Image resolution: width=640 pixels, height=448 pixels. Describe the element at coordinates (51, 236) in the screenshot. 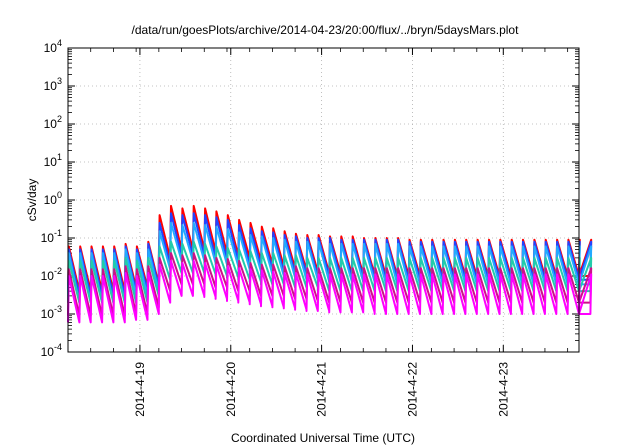

I see `y-tick-label: 10⁻¹` at that location.